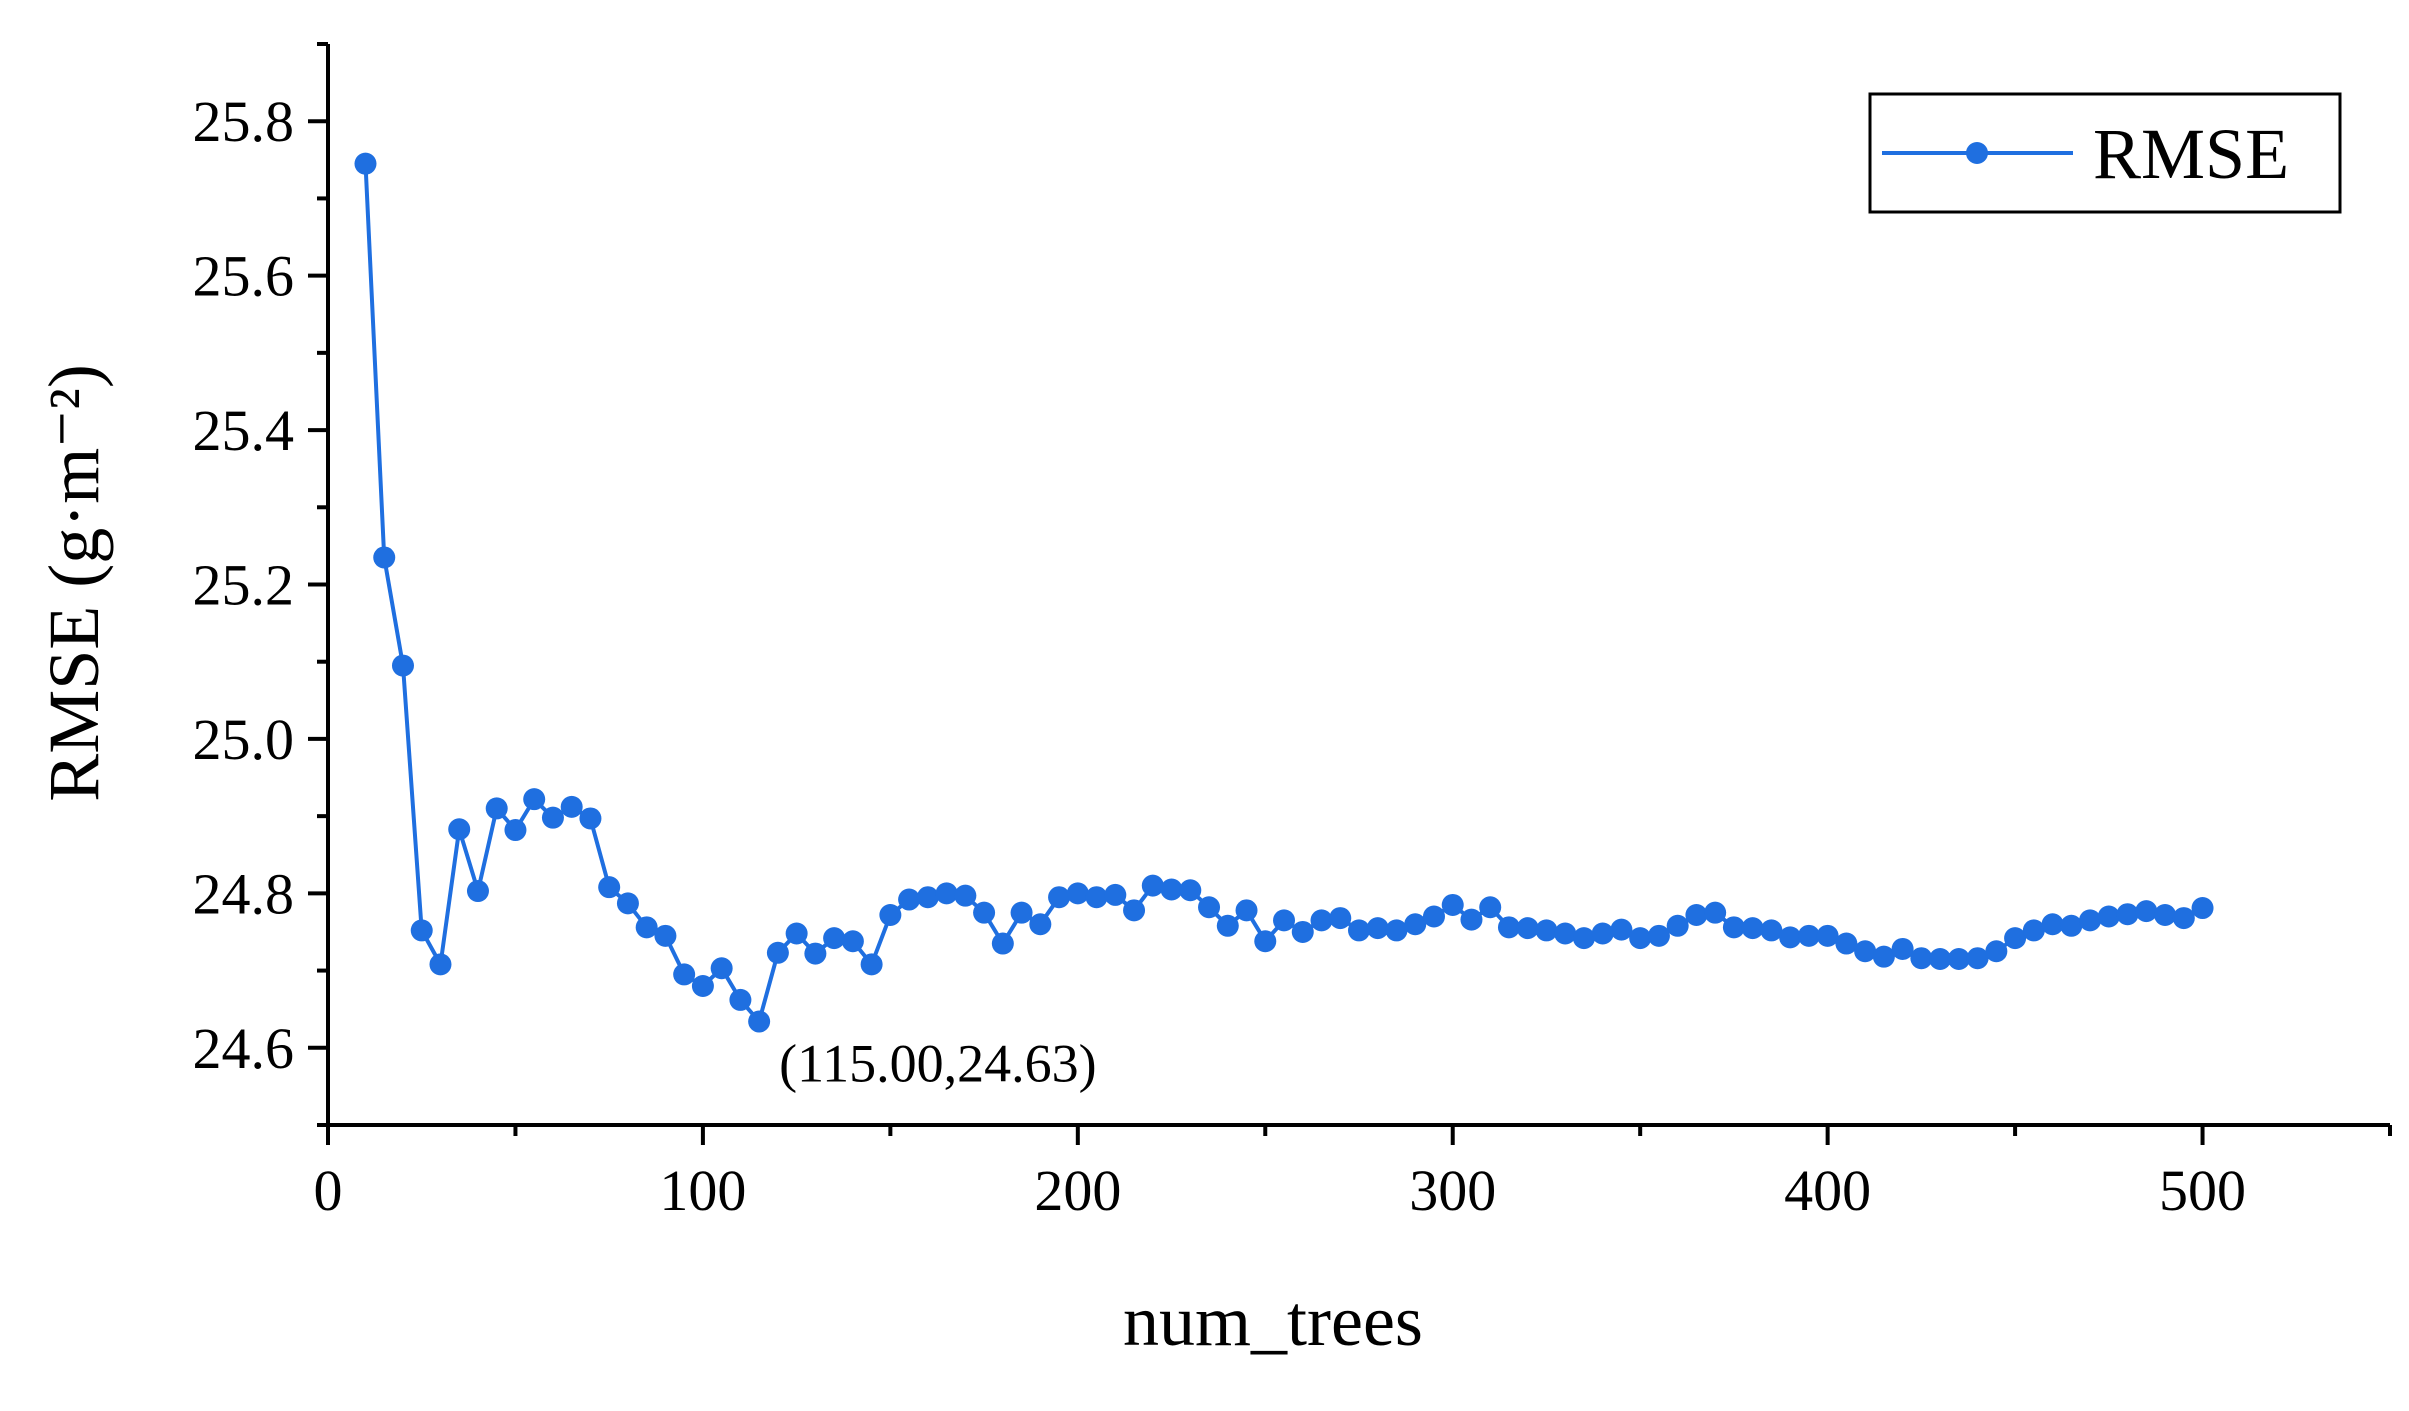 This screenshot has width=2409, height=1411. Describe the element at coordinates (244, 739) in the screenshot. I see `y-tick-label: 25.0` at that location.